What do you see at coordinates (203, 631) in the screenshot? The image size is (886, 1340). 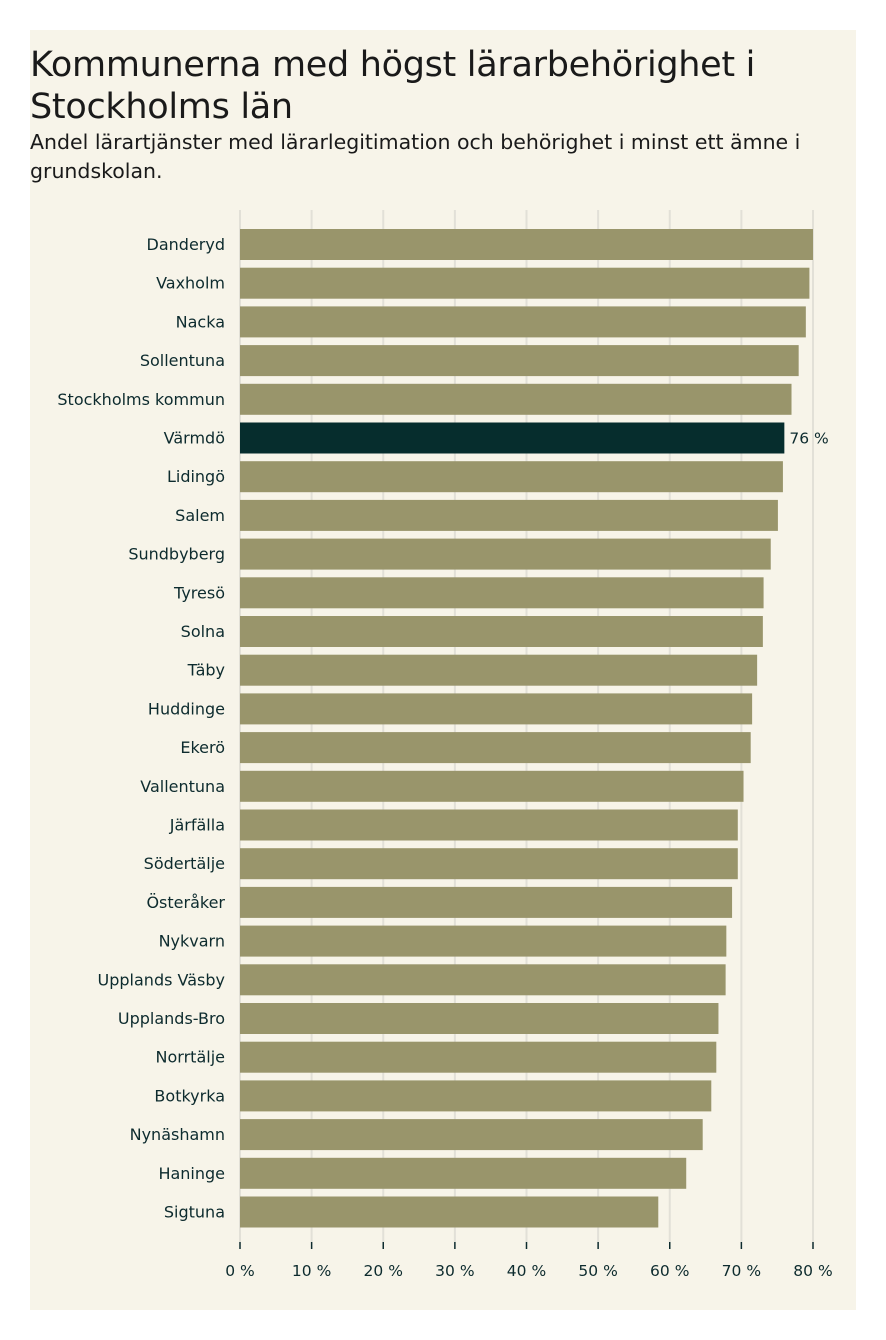 I see `category-label: Solna` at bounding box center [203, 631].